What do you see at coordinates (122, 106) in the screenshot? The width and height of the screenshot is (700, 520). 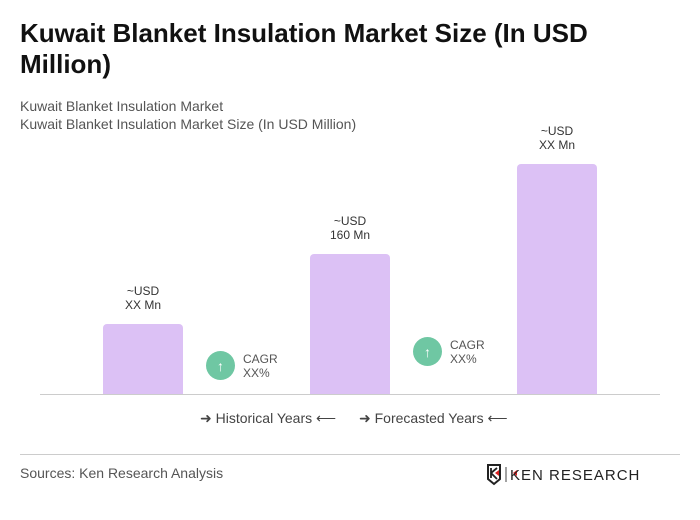 I see `chart-subtitle: Kuwait Blanket Insulation Market` at bounding box center [122, 106].